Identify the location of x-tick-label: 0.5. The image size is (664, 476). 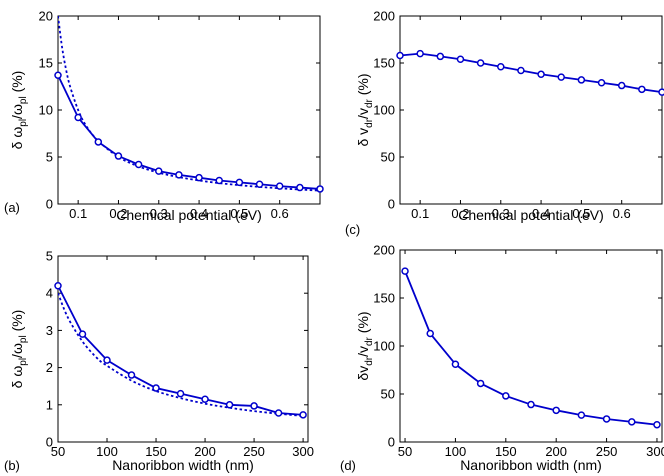
(581, 213).